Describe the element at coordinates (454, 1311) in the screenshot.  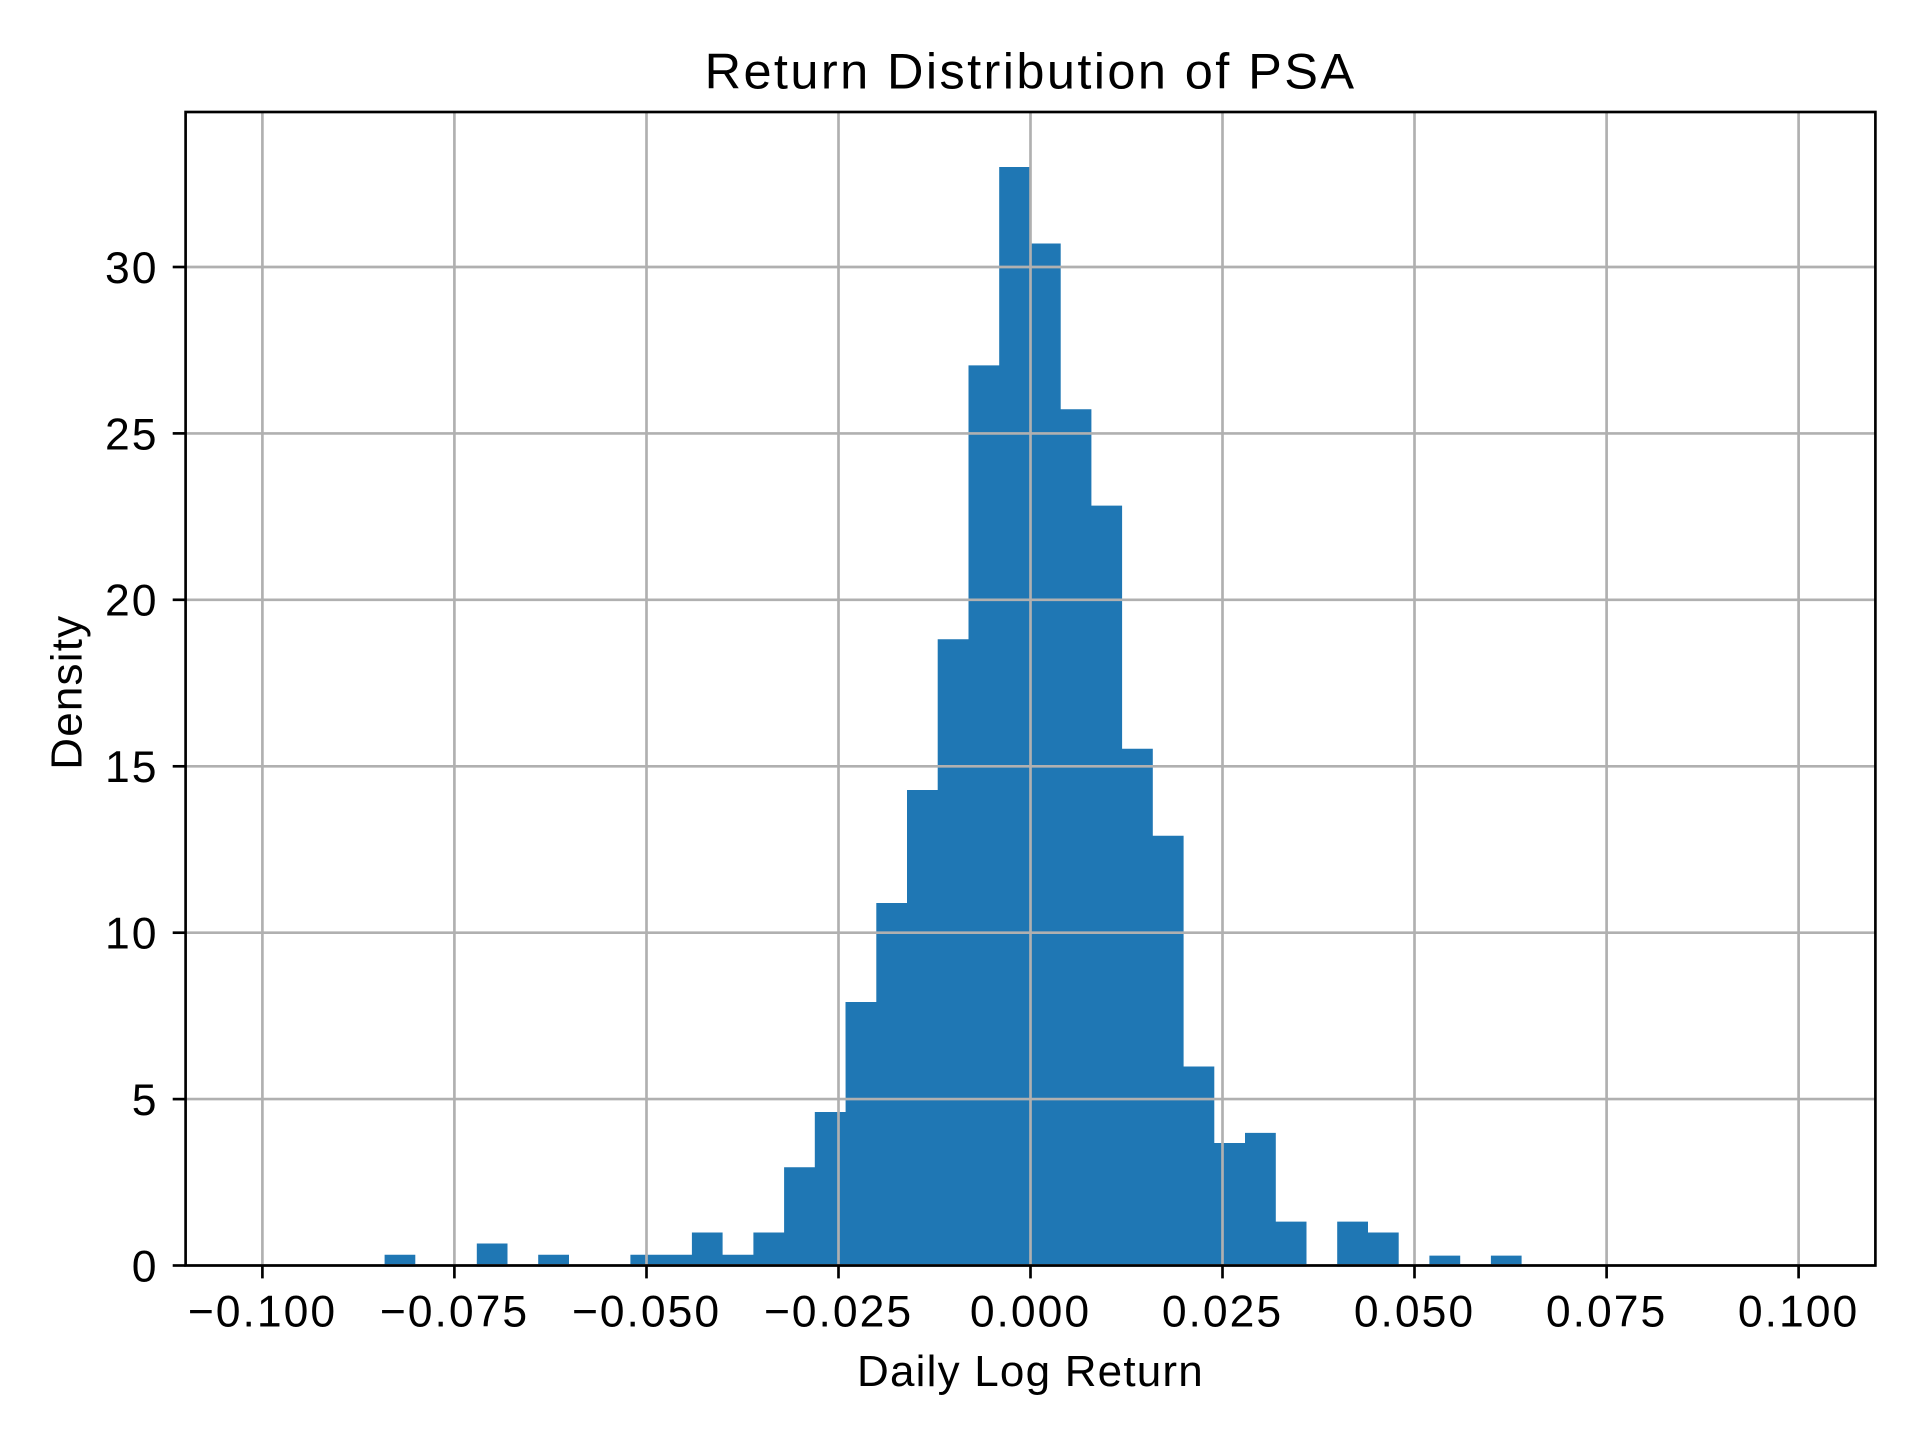
I see `svg-text: −0.075` at that location.